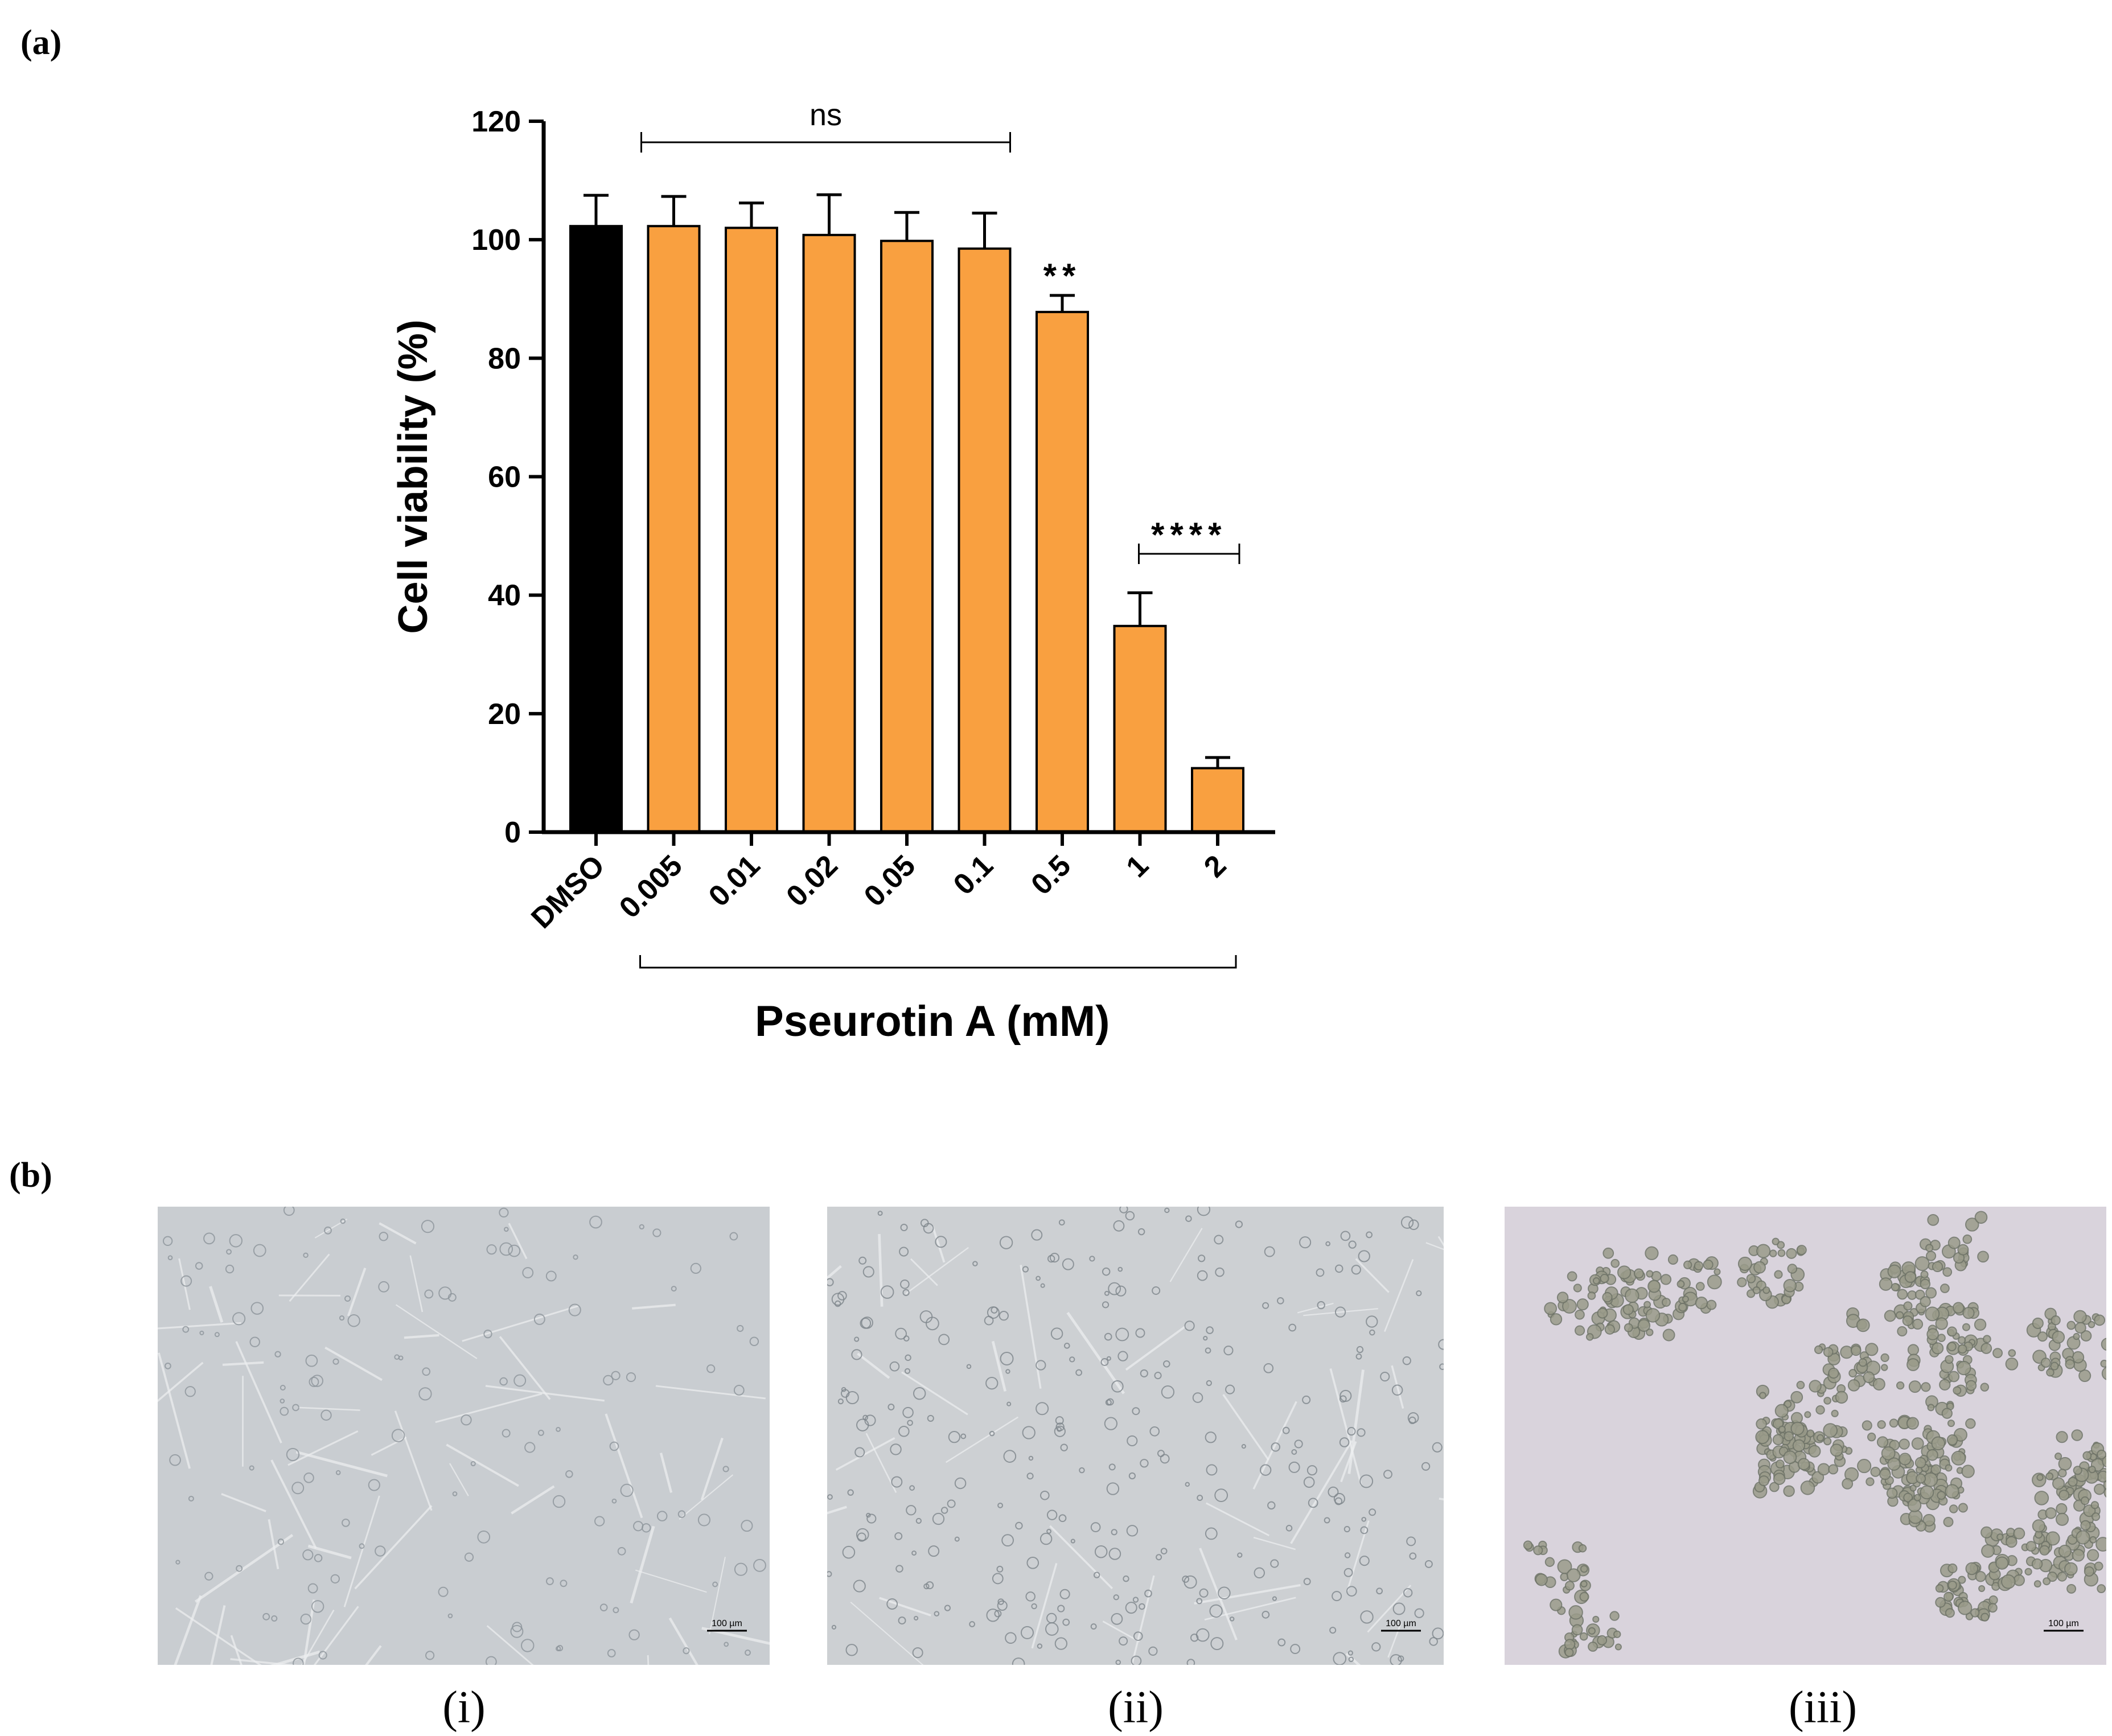 Image resolution: width=2112 pixels, height=1736 pixels. I want to click on y-tick-label: 20, so click(504, 714).